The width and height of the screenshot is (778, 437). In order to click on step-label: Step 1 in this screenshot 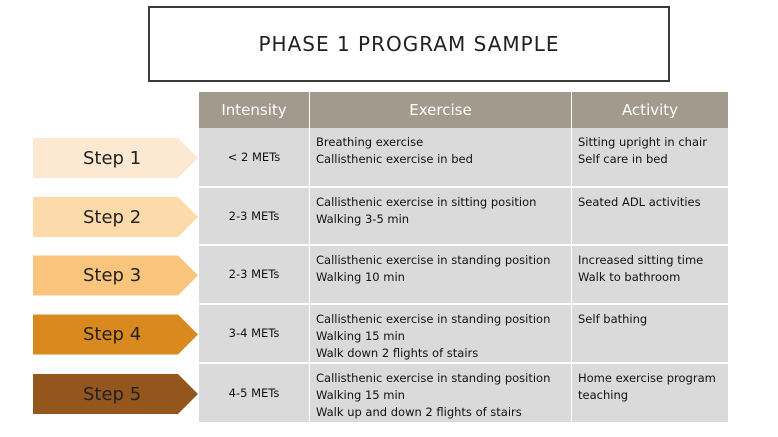, I will do `click(112, 158)`.